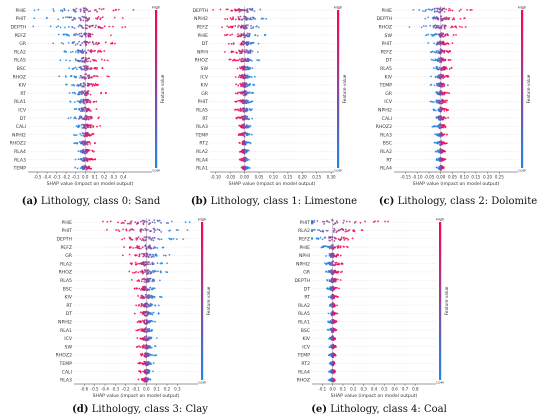  Describe the element at coordinates (156, 389) in the screenshot. I see `x-tick-label: 0.1` at that location.